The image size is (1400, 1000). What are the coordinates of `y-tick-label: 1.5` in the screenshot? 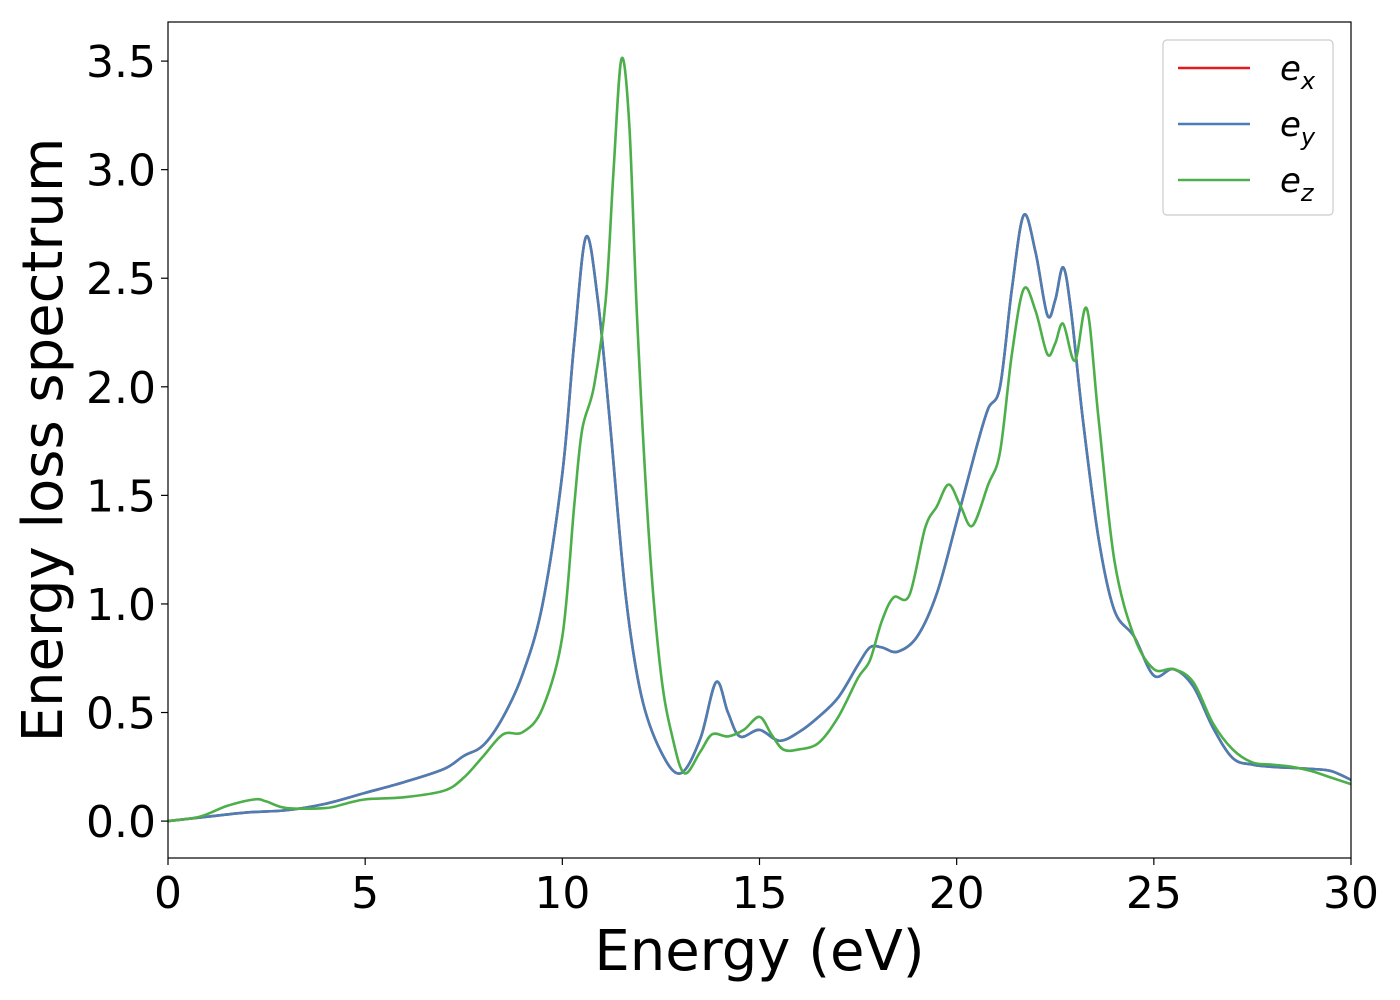 It's located at (121, 496).